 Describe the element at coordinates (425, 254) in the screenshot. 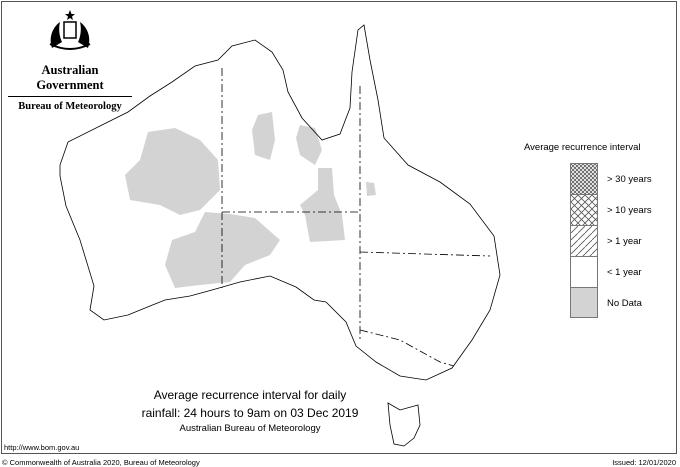

I see `border-qld-nsw` at that location.